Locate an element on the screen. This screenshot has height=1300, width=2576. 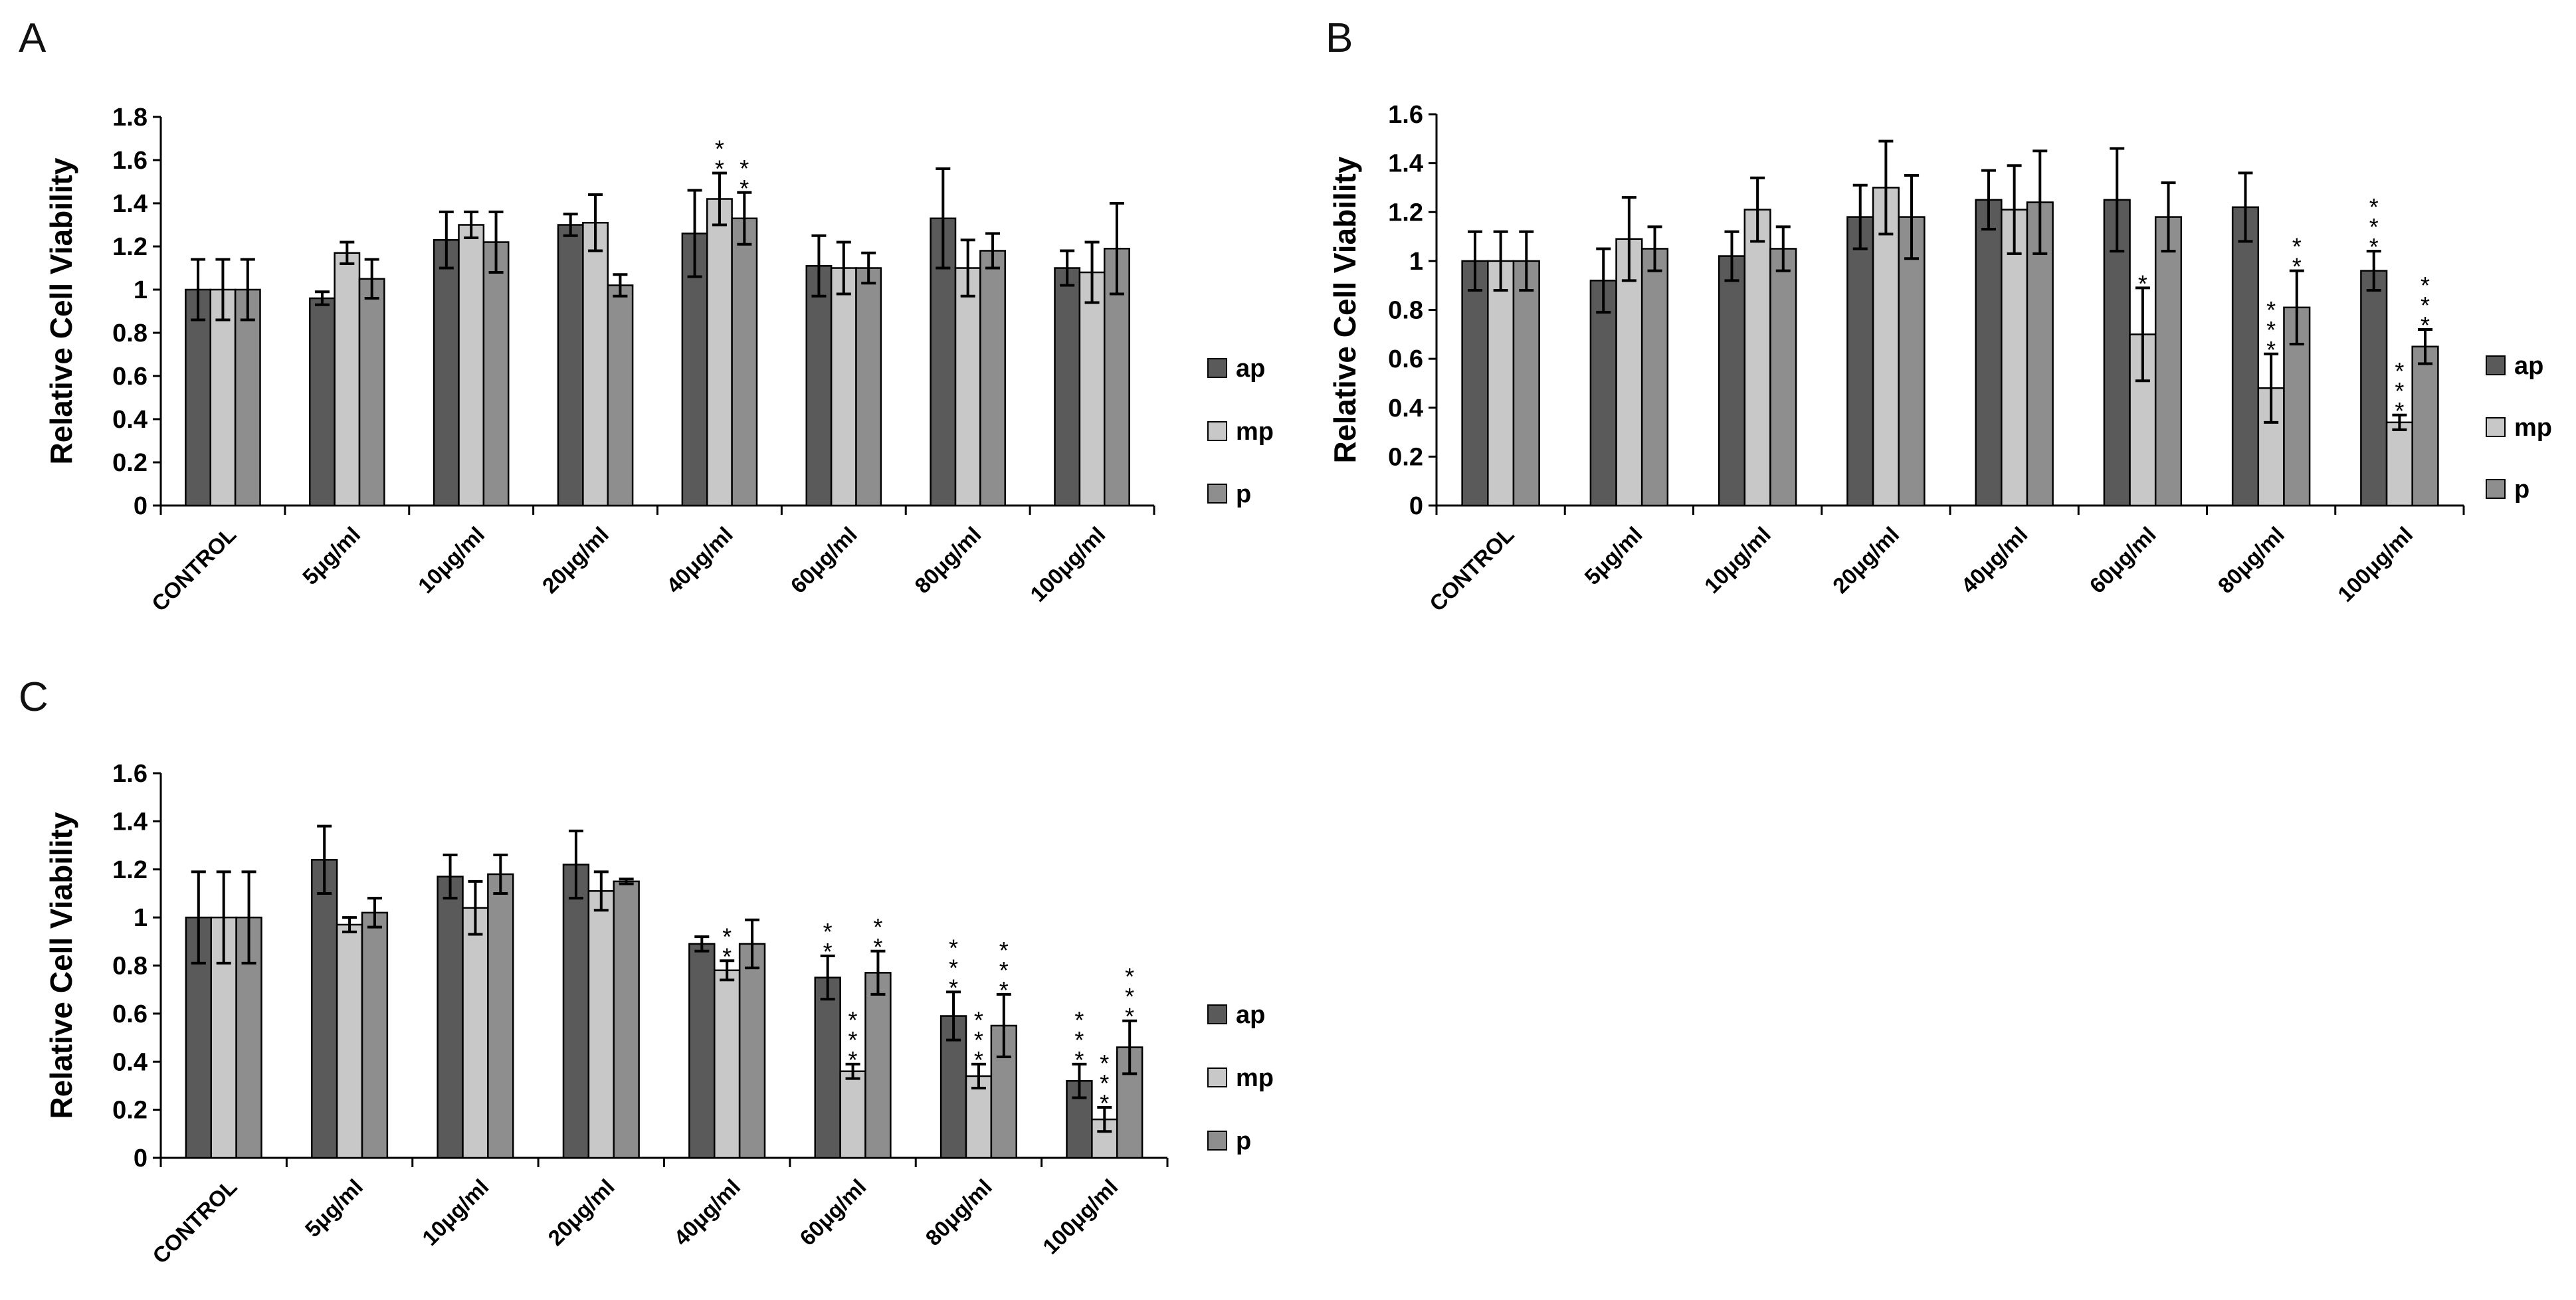
y-tick-label: 0.4 is located at coordinates (1406, 408).